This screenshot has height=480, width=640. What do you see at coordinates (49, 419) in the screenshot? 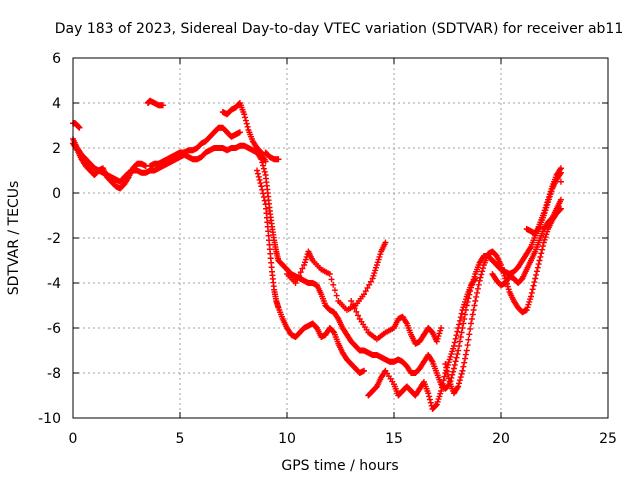
I see `y-tick-label: -10` at bounding box center [49, 419].